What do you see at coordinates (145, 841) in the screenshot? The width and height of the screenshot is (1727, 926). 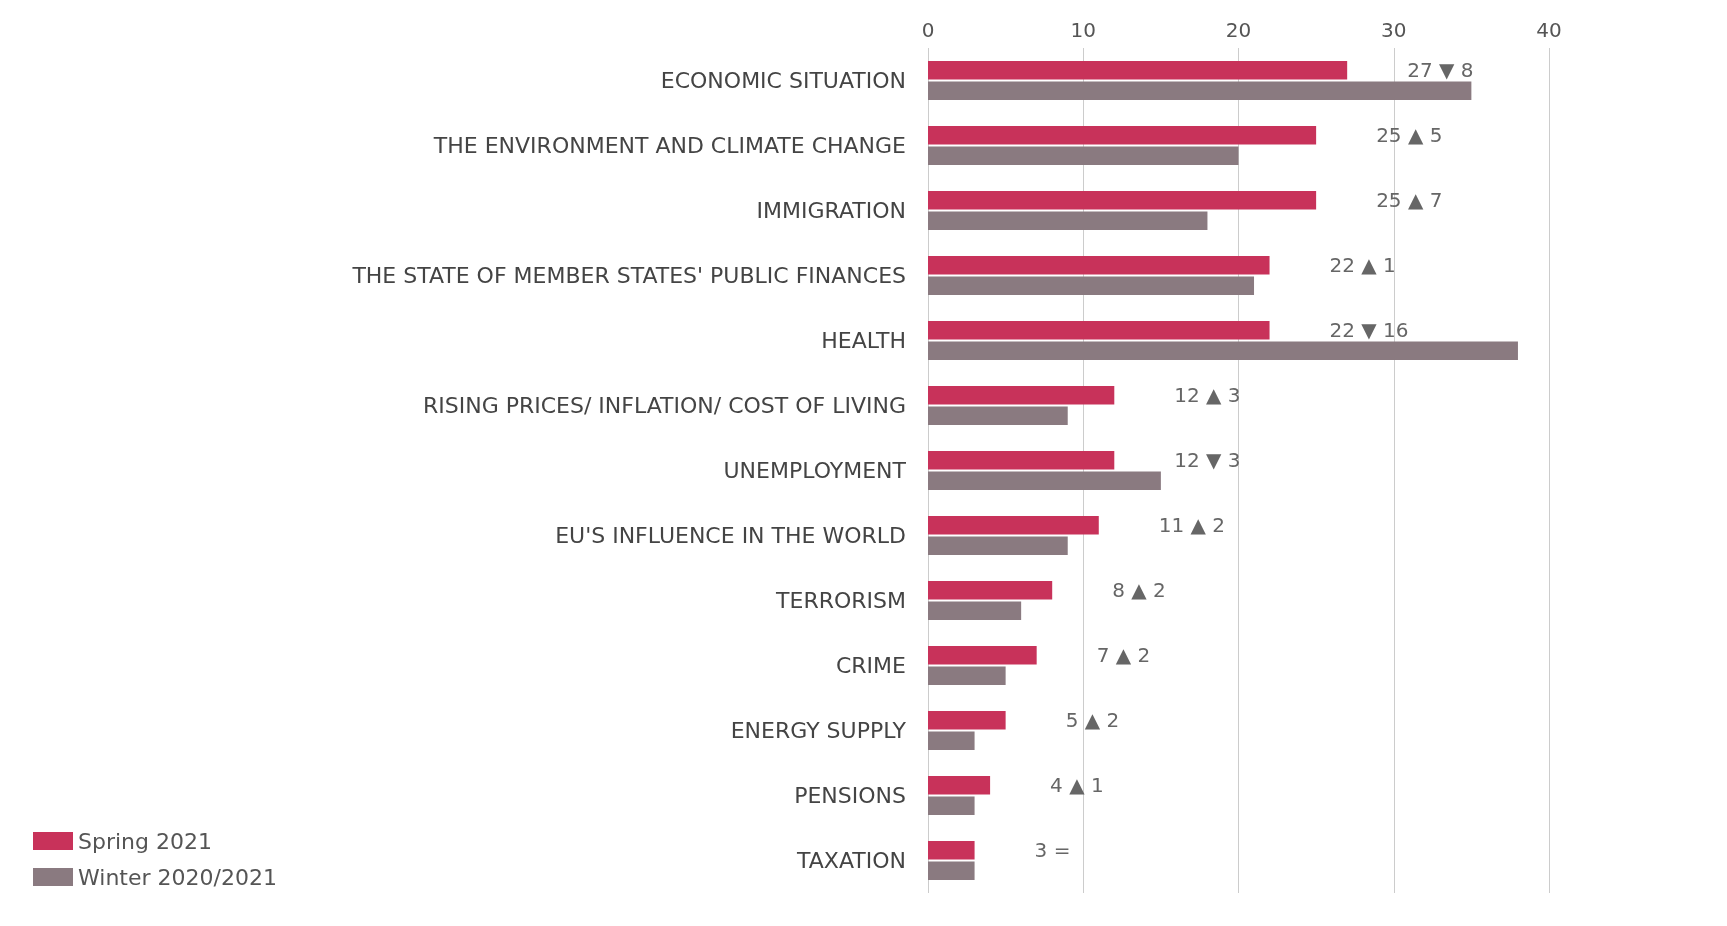 I see `legend-label: Spring 2021` at bounding box center [145, 841].